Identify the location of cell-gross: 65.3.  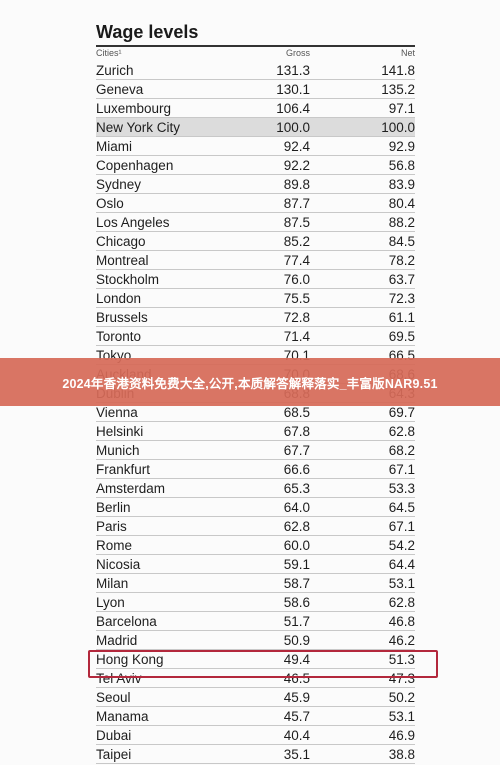
(296, 488).